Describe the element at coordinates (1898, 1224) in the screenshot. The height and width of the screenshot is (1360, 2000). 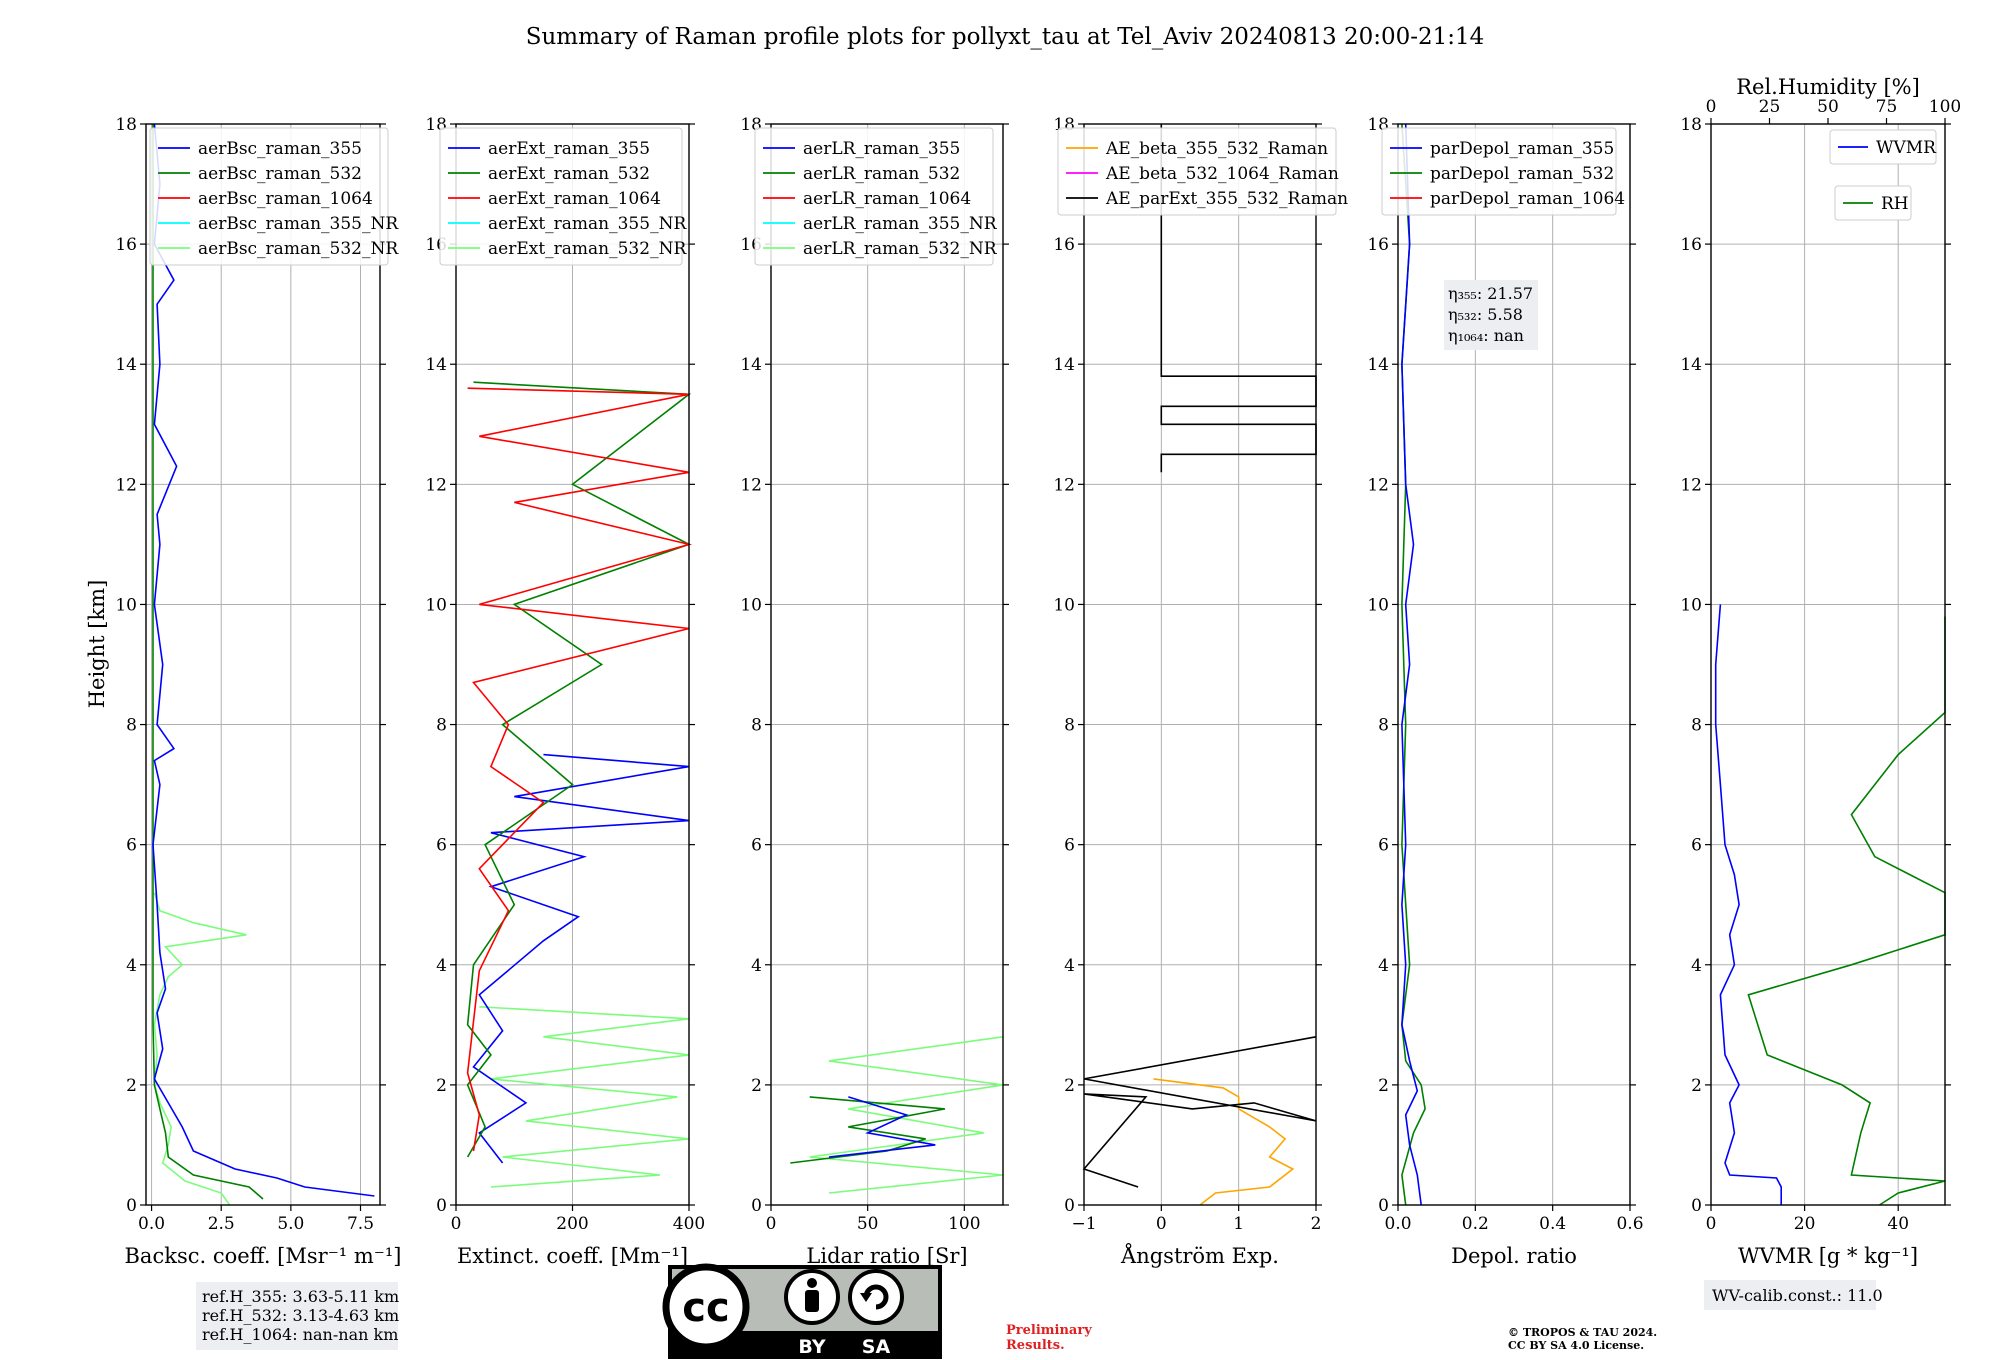
I see `x-tick-label: 40` at that location.